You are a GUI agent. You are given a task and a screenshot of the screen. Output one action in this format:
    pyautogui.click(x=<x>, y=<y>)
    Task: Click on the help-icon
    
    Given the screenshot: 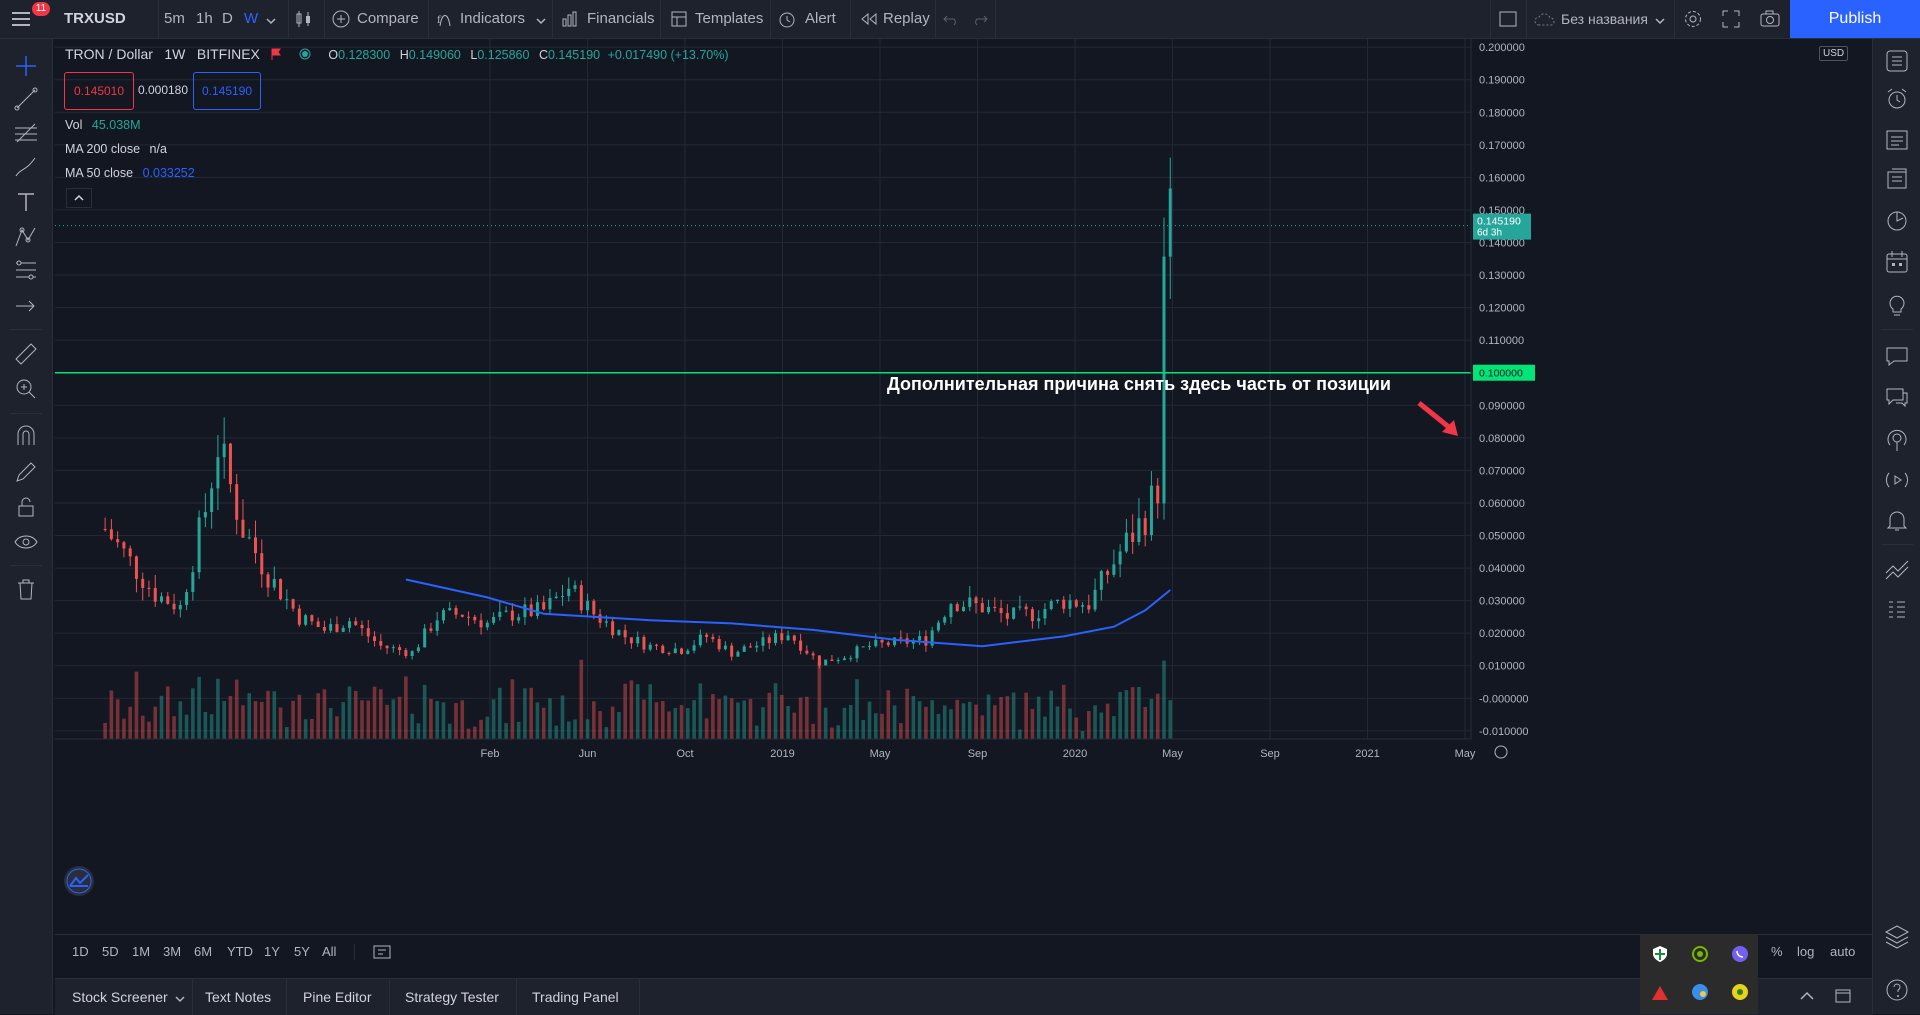 What is the action you would take?
    pyautogui.click(x=1897, y=990)
    